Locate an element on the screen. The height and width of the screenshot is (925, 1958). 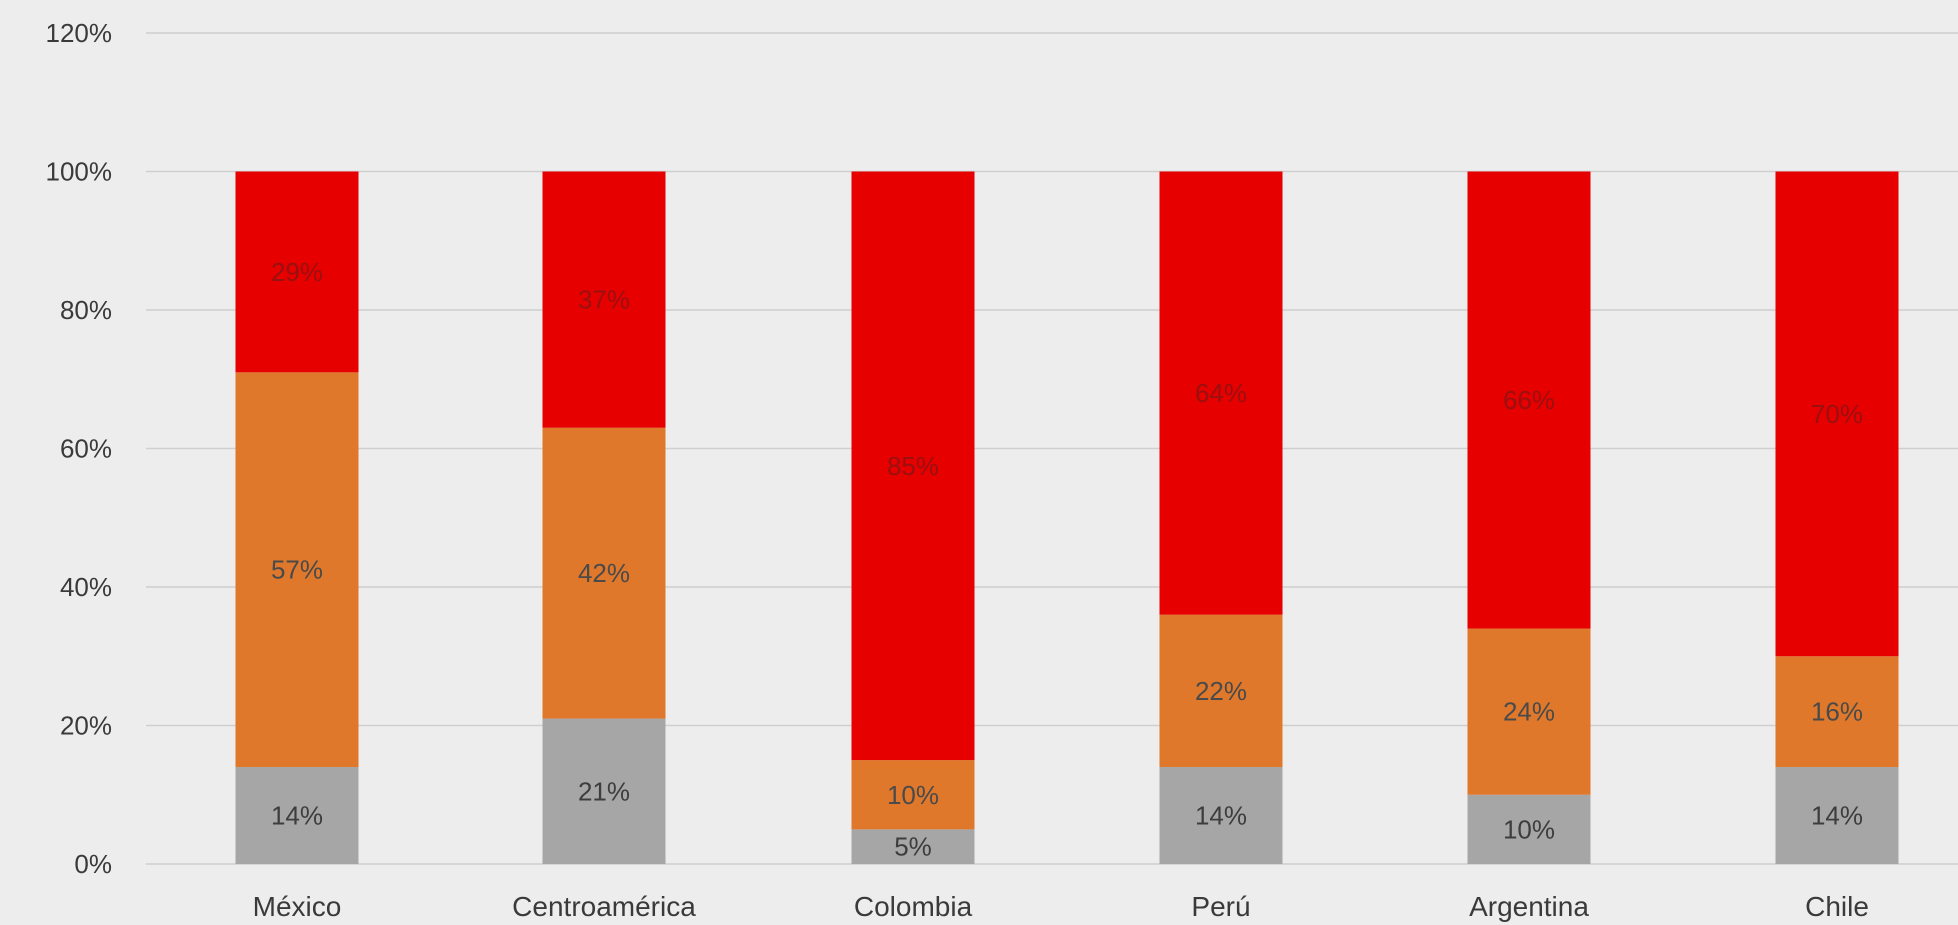
y-tick-label: 100% is located at coordinates (79, 172).